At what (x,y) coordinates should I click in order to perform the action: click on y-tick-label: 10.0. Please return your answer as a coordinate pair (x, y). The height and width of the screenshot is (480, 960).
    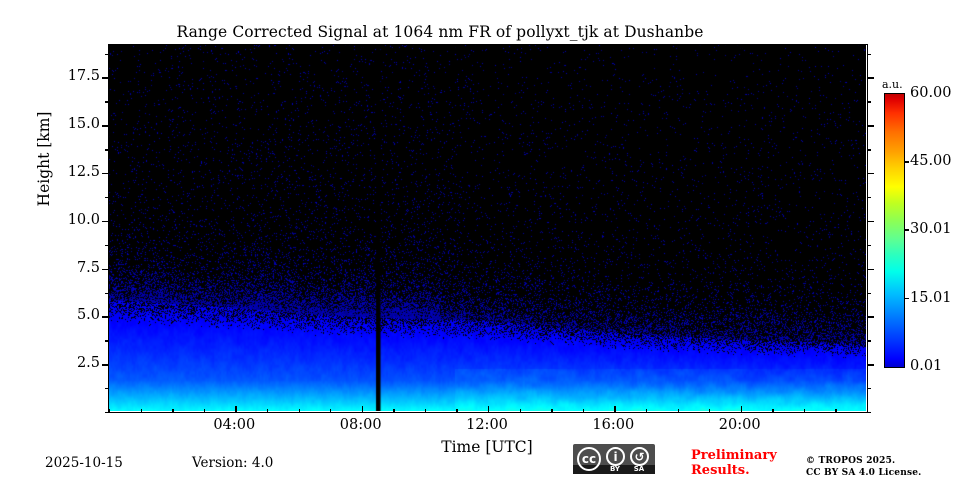
    Looking at the image, I should click on (83, 219).